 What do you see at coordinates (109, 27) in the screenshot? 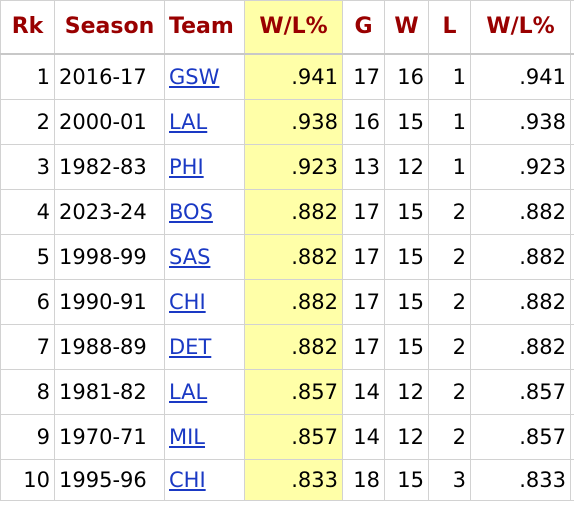
I see `header-season: Season` at bounding box center [109, 27].